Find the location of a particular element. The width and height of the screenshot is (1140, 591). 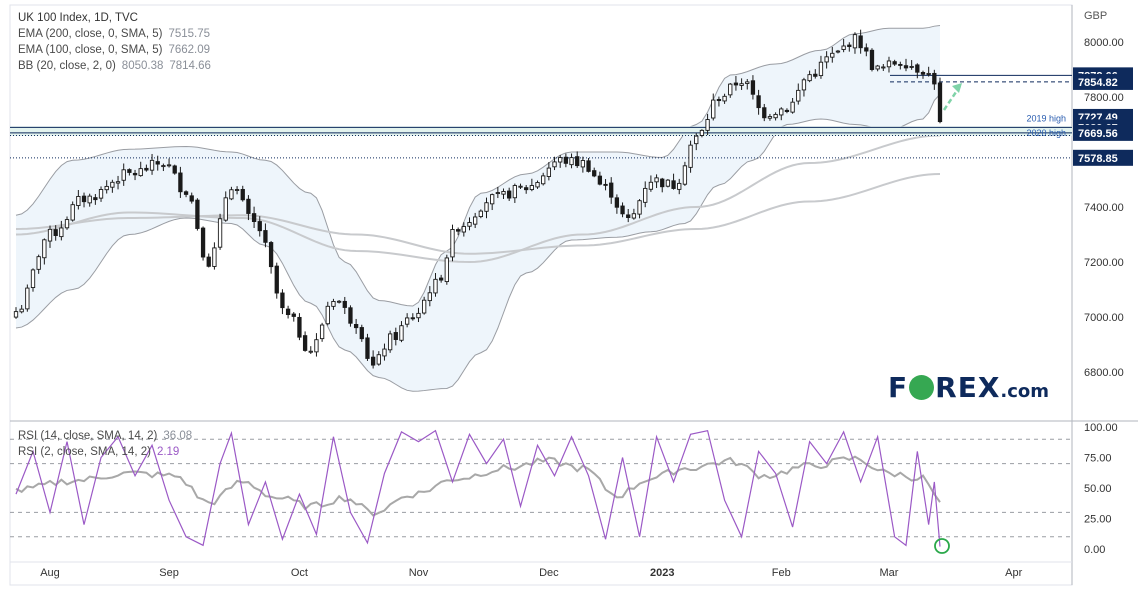

time-tick-label: Dec is located at coordinates (549, 573).